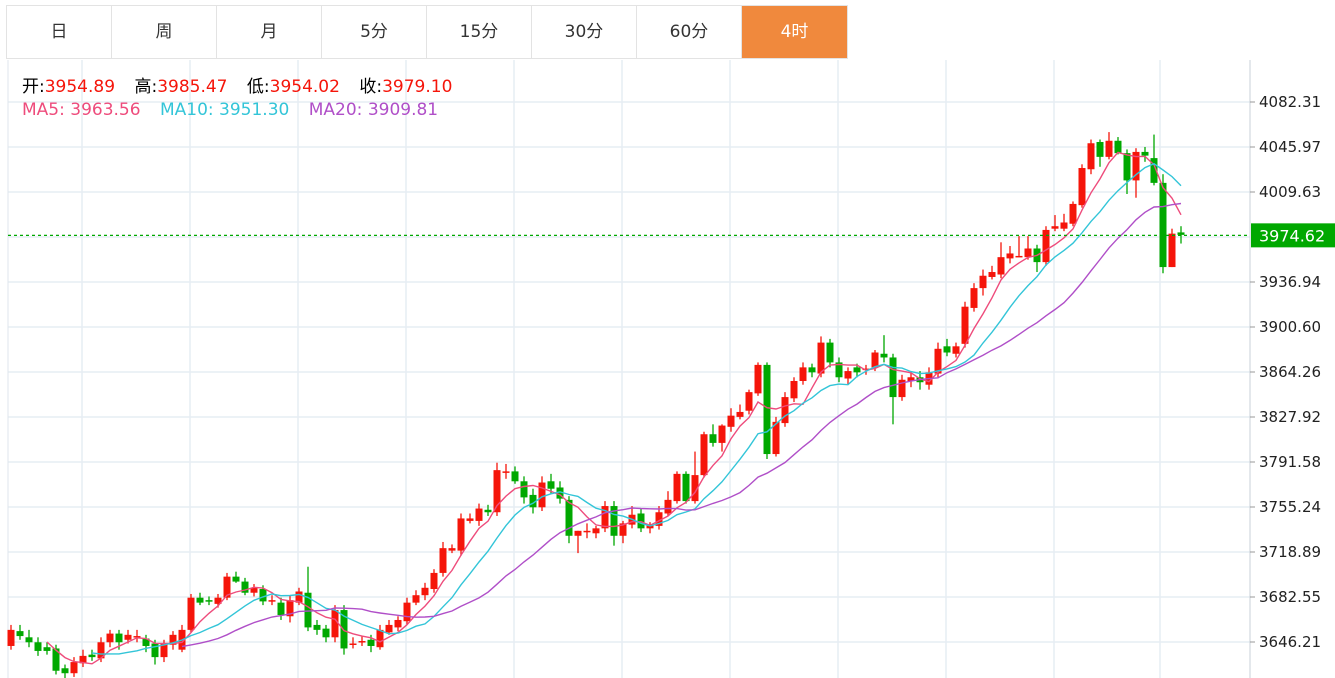 This screenshot has width=1335, height=678. Describe the element at coordinates (1290, 507) in the screenshot. I see `y-tick-label: 3755.24` at that location.